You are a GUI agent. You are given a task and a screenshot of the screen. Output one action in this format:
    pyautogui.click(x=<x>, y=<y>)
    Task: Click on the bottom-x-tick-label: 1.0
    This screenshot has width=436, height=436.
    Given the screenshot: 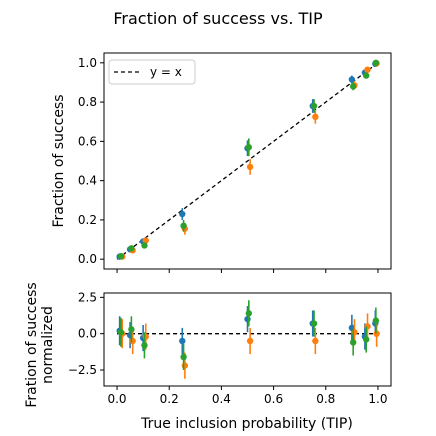 What is the action you would take?
    pyautogui.click(x=377, y=399)
    